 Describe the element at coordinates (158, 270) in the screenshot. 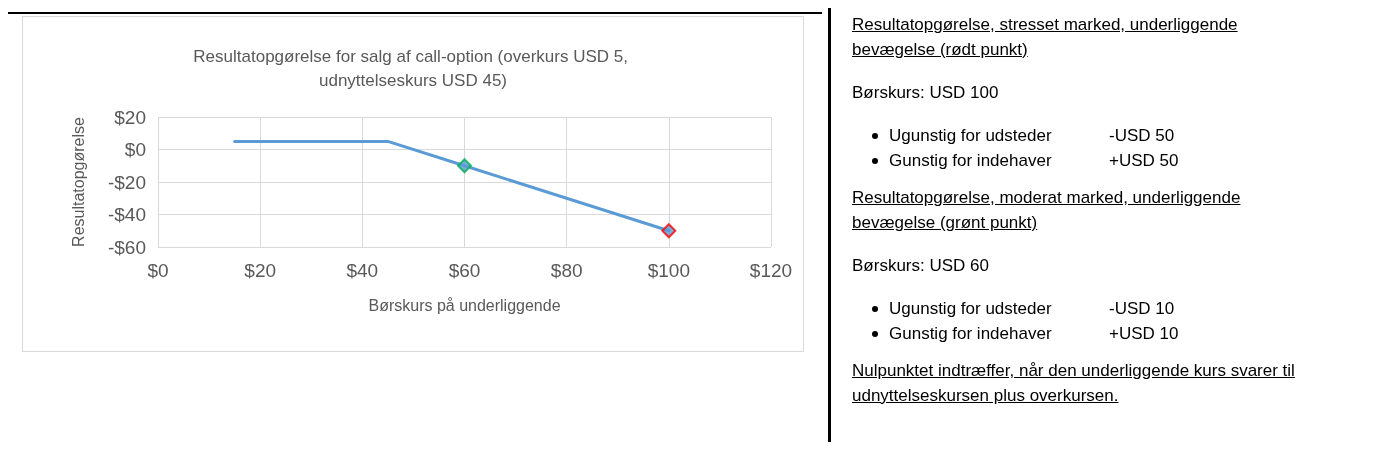

I see `x-tick-label: $0` at that location.